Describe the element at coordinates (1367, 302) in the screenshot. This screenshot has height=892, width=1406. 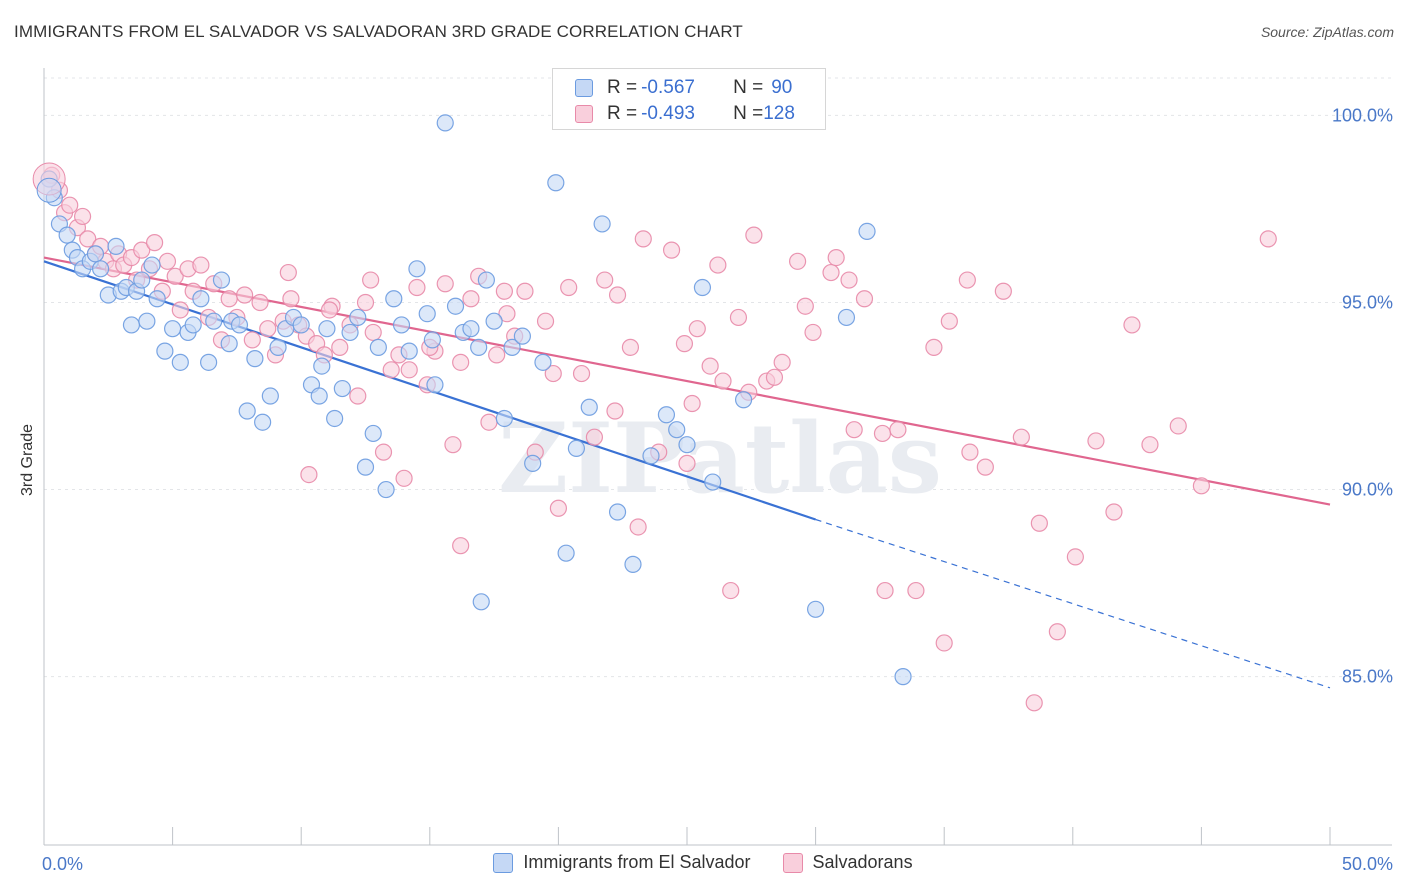
I see `y-tick-label: 95.0%` at that location.